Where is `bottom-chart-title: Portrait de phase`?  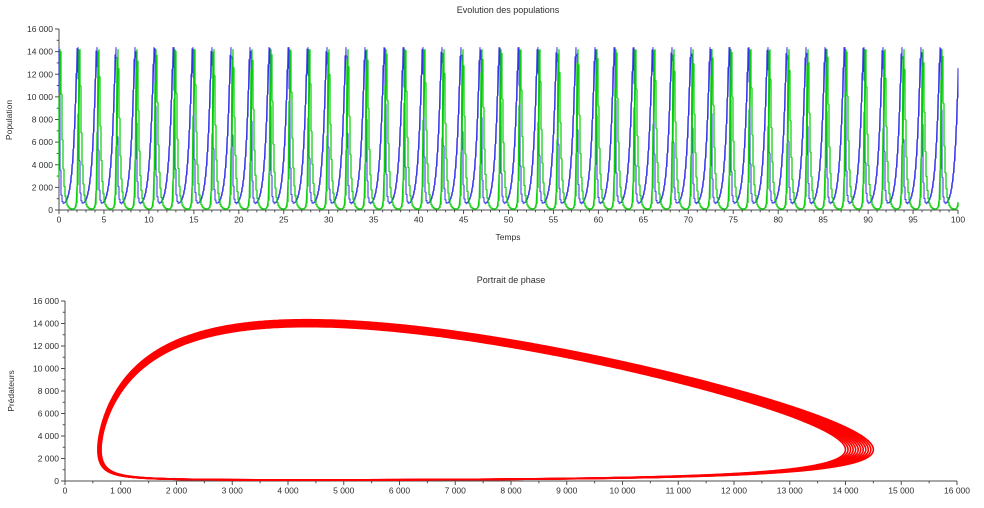
bottom-chart-title: Portrait de phase is located at coordinates (511, 280).